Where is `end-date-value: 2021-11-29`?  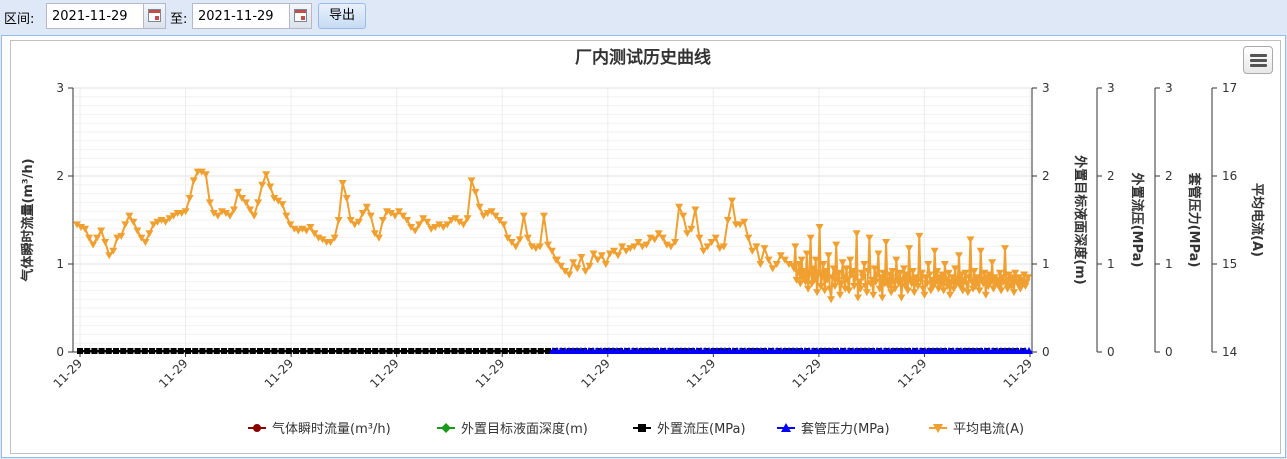 end-date-value: 2021-11-29 is located at coordinates (236, 16).